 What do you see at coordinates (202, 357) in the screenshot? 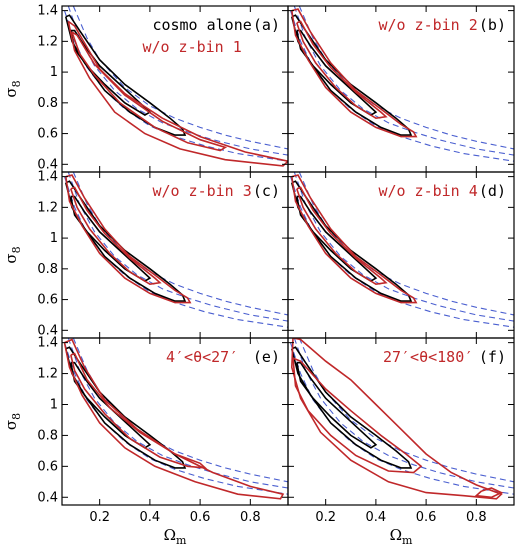
I see `panel-title: 4′<θ<27′` at bounding box center [202, 357].